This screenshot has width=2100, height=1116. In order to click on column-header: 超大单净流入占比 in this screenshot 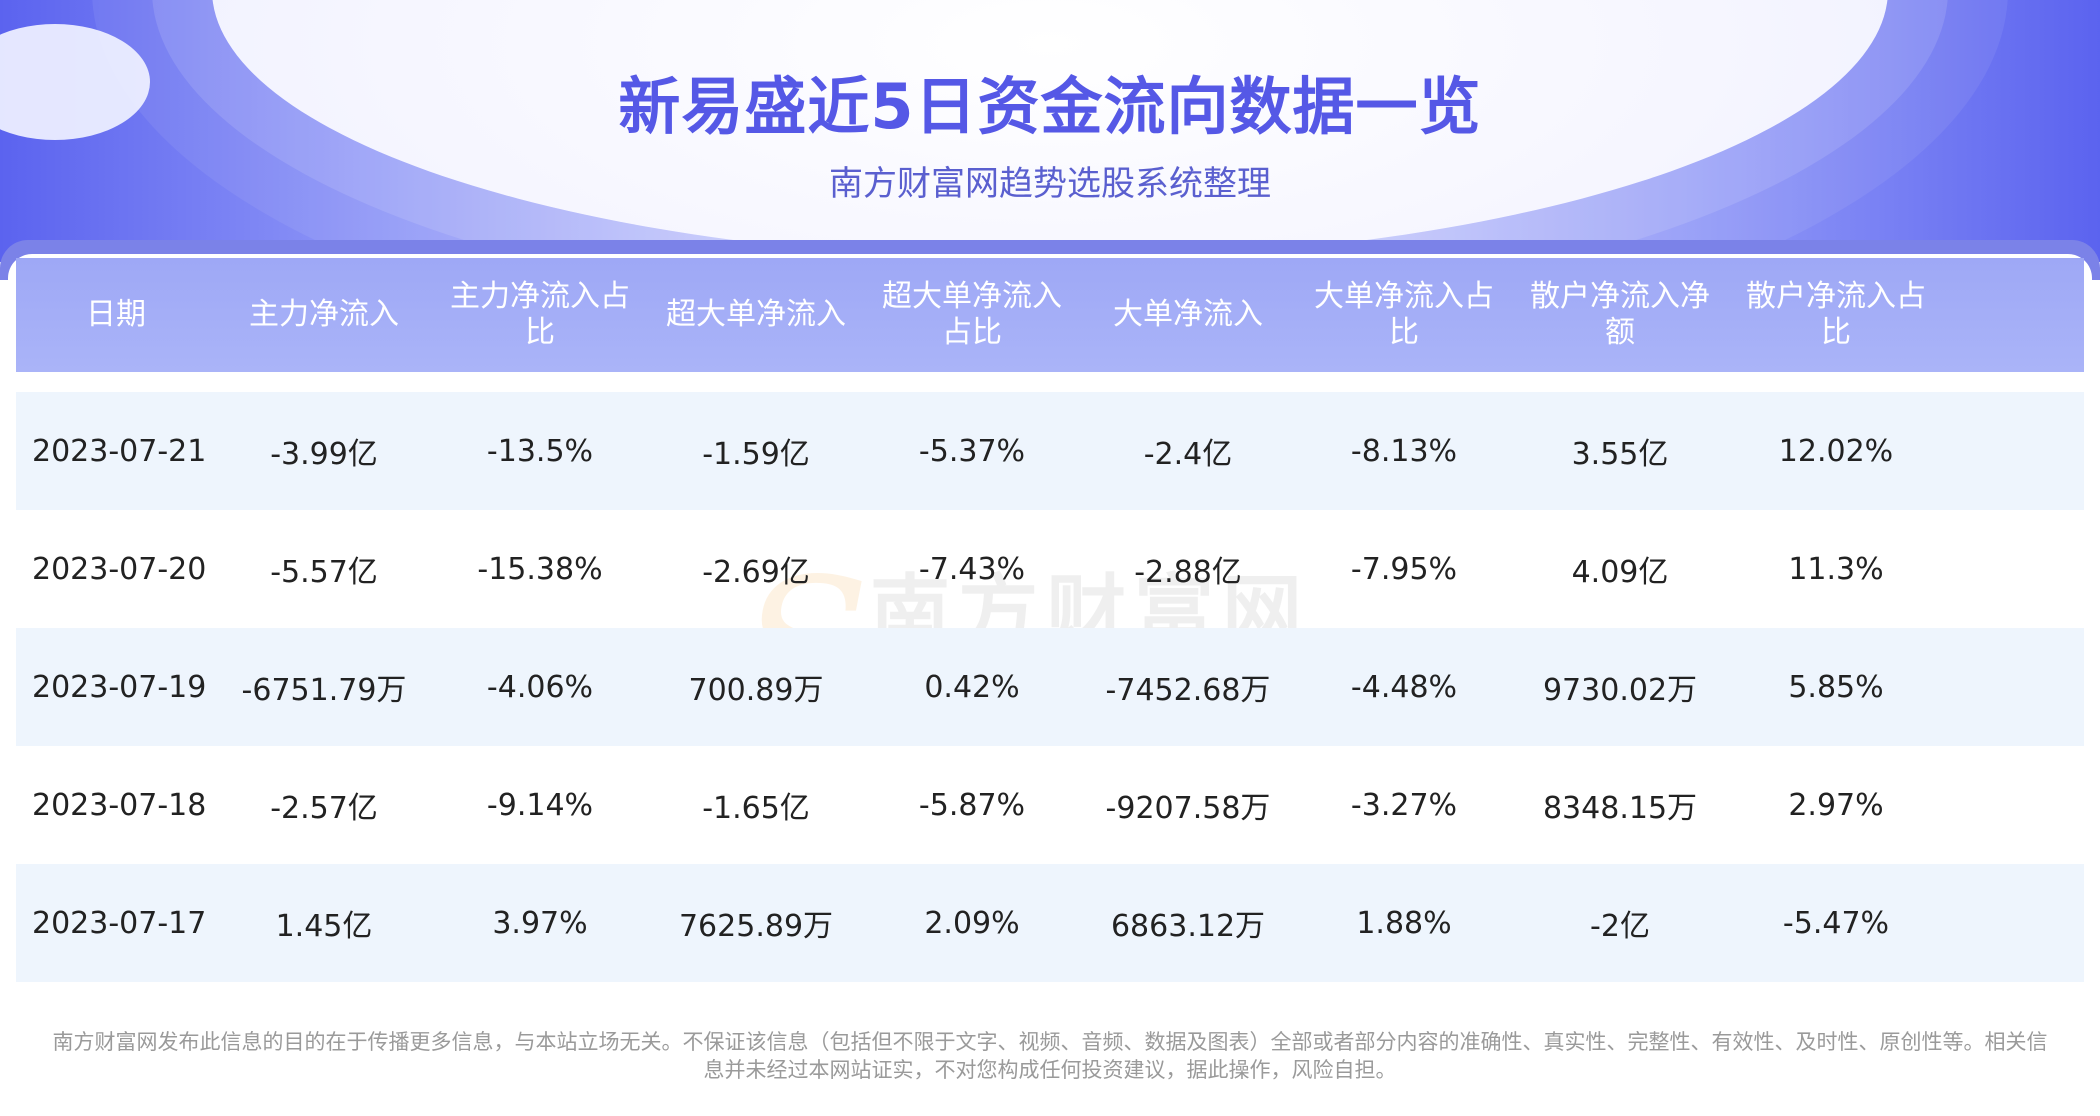, I will do `click(972, 314)`.